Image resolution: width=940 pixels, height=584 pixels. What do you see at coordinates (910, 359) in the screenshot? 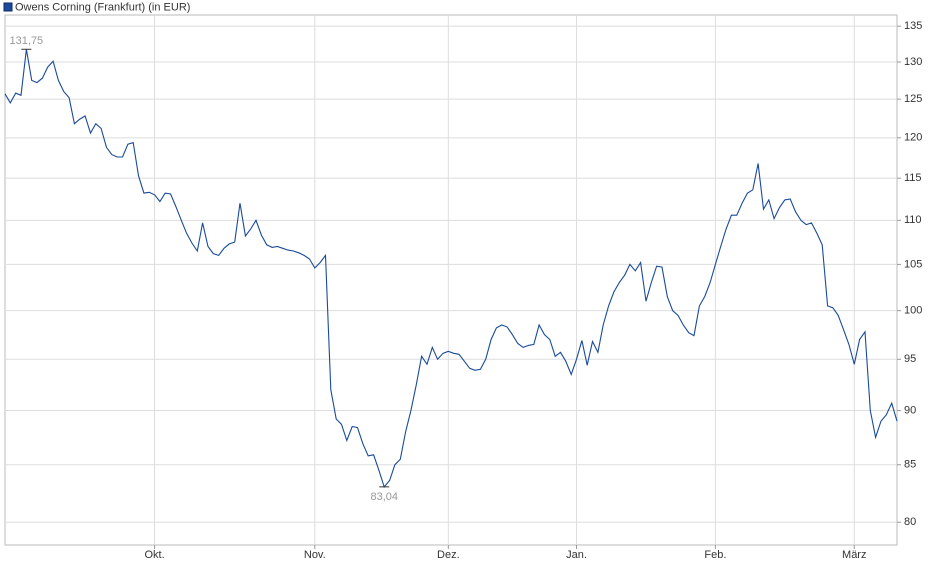
I see `y-tick-label: 95` at bounding box center [910, 359].